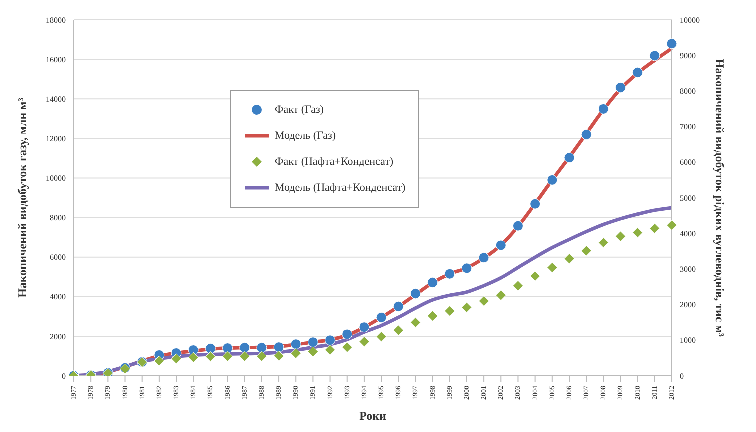  I want to click on y-tick-label: 16000, so click(56, 59).